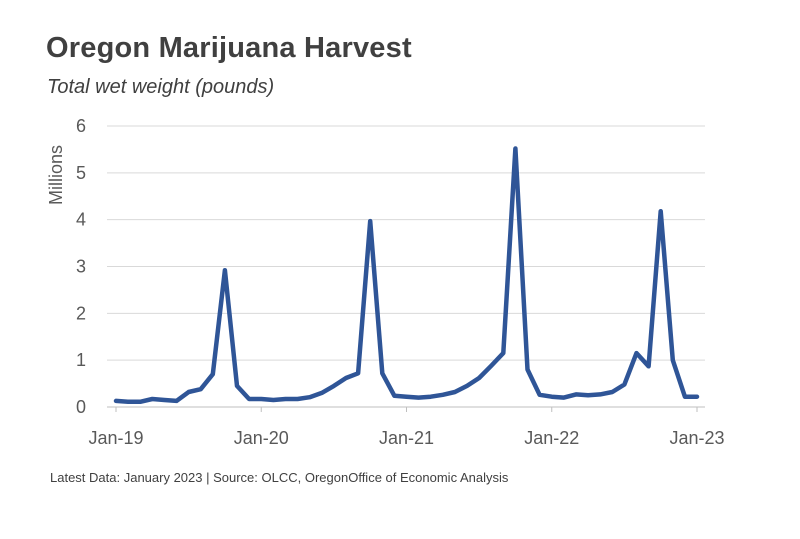  Describe the element at coordinates (115, 438) in the screenshot. I see `x-tick-label: Jan-19` at that location.